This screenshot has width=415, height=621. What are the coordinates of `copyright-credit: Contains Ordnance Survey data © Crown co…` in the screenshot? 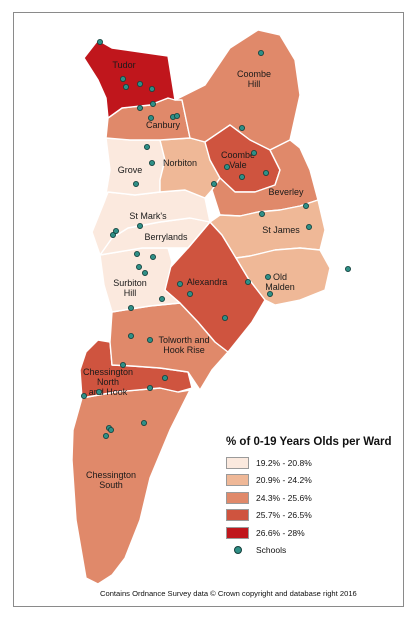 It's located at (228, 593).